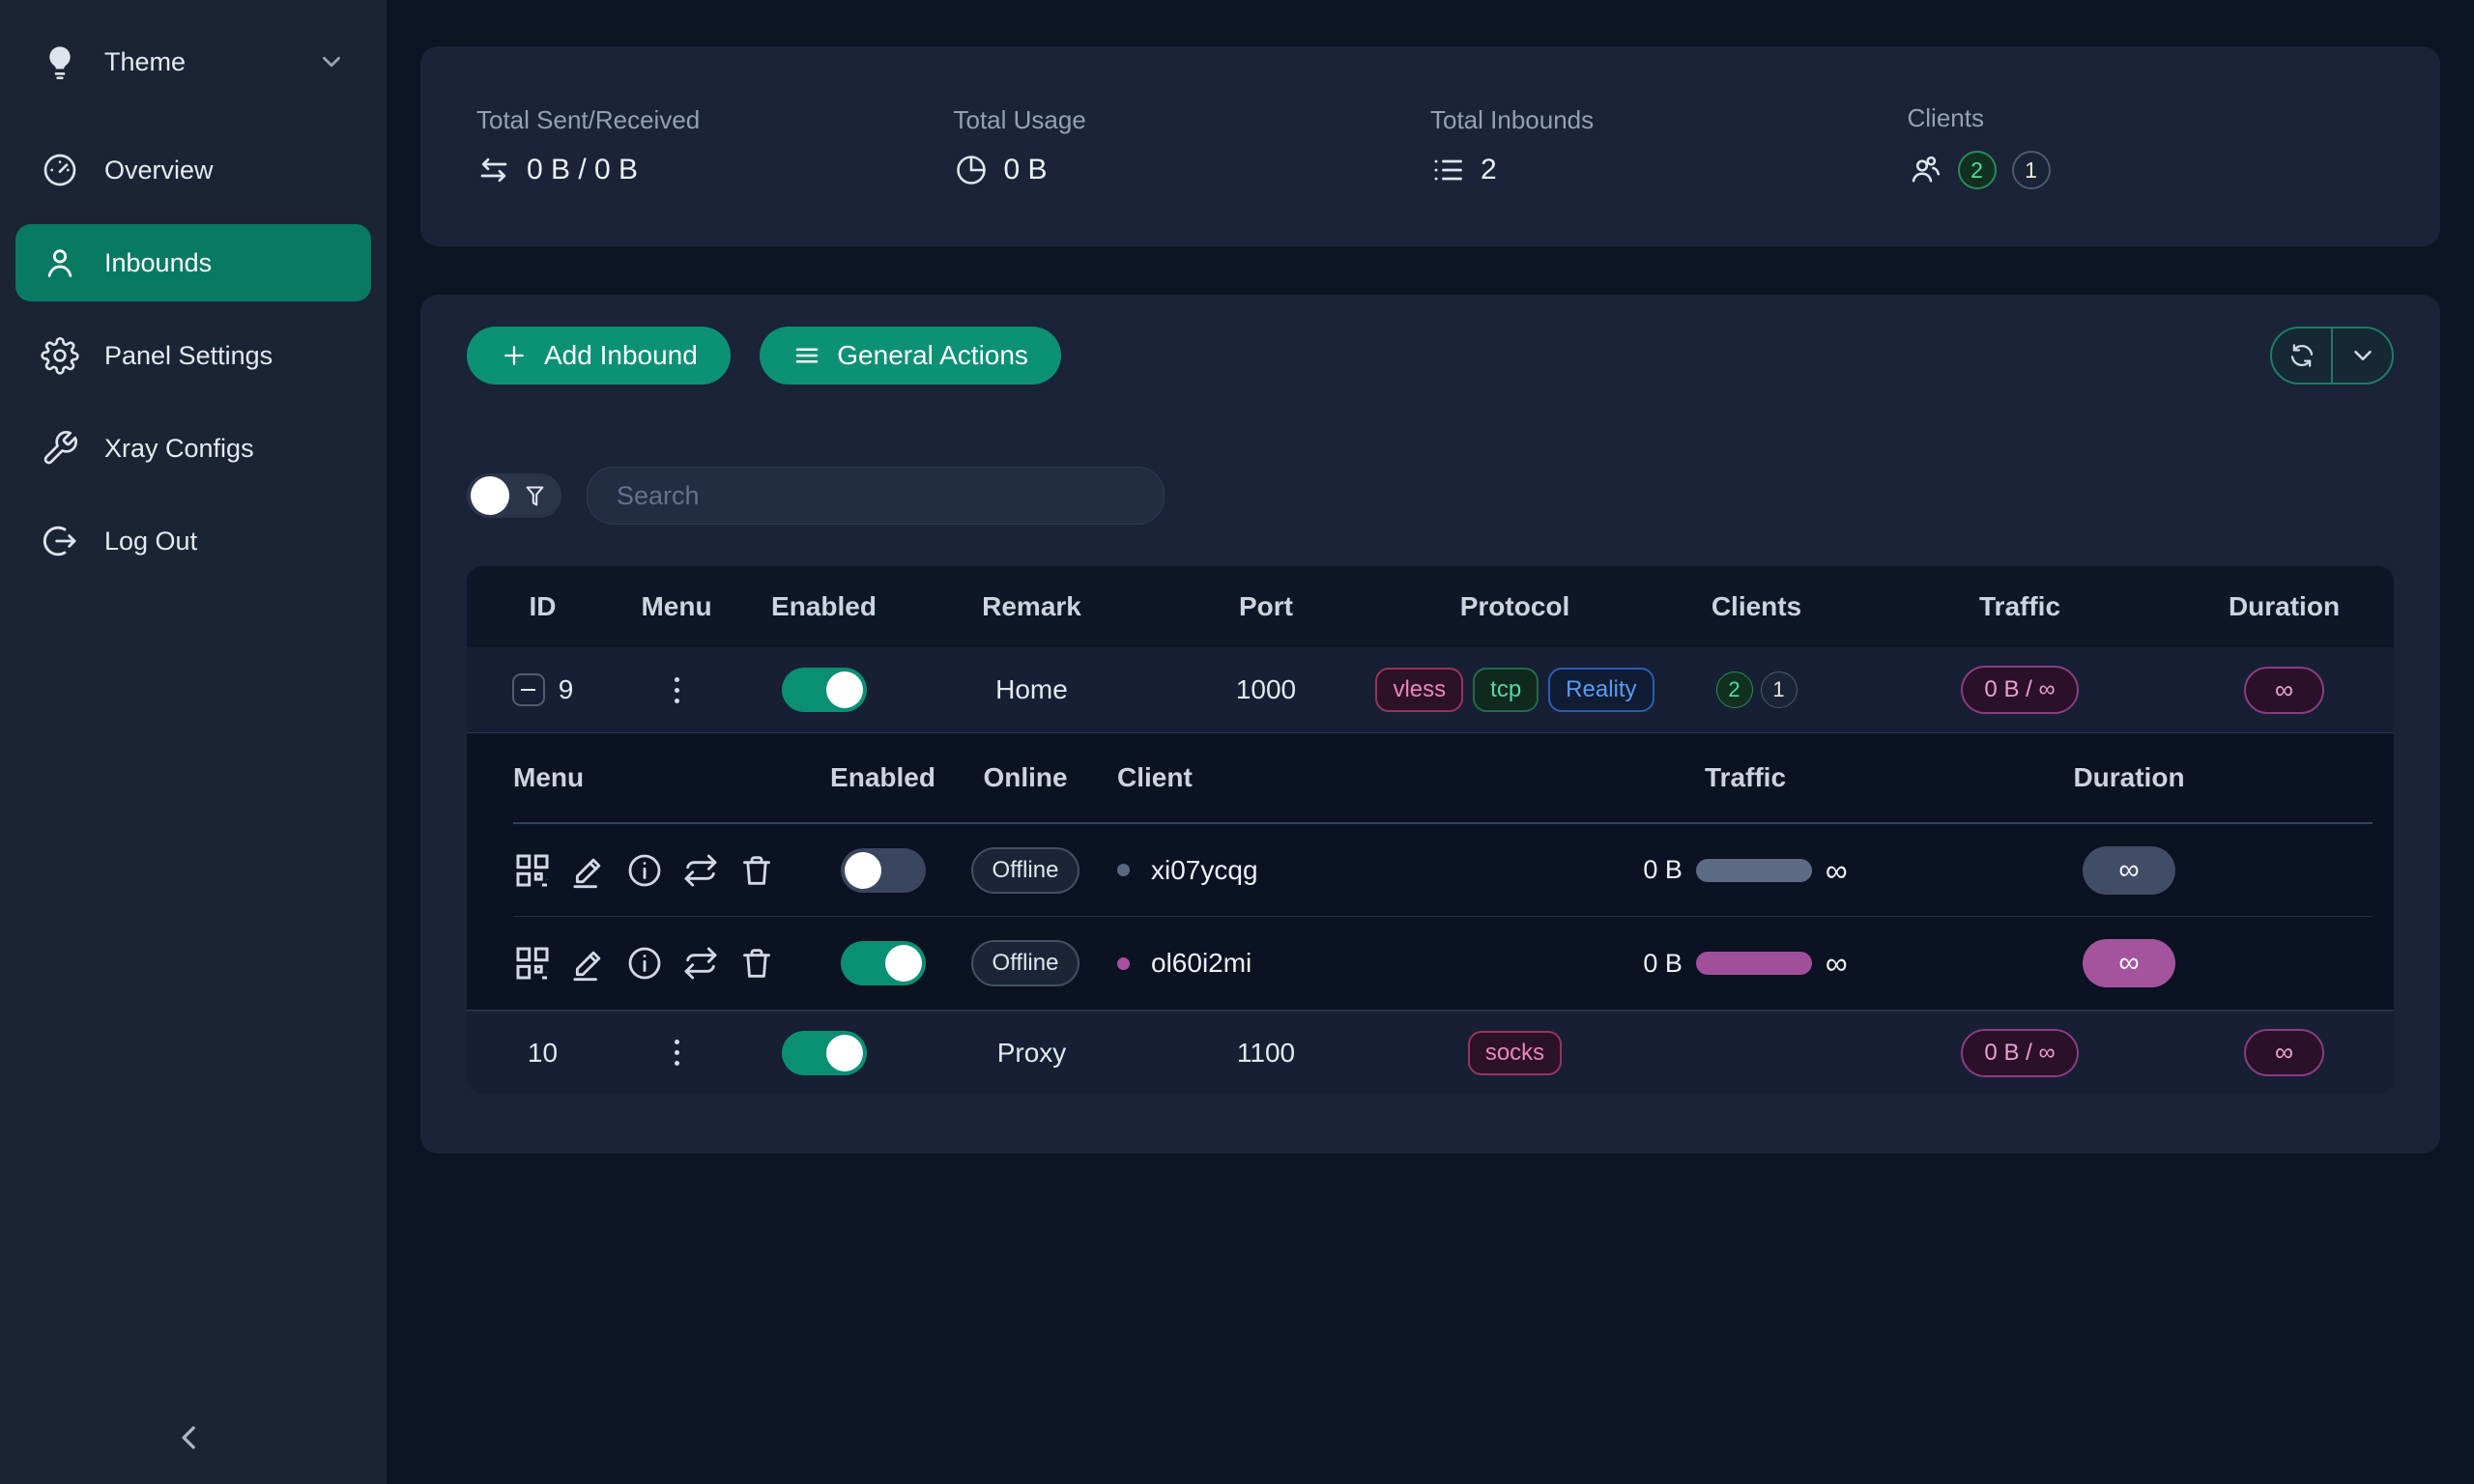 The height and width of the screenshot is (1484, 2474). Describe the element at coordinates (1031, 606) in the screenshot. I see `col-remark: Remark` at that location.